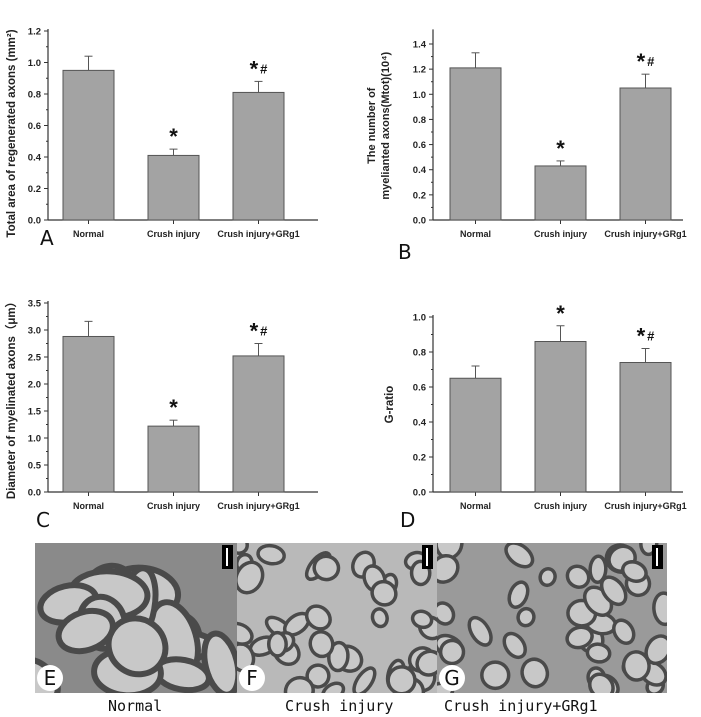  Describe the element at coordinates (337, 618) in the screenshot. I see `micrograph-crush-injury: F` at that location.